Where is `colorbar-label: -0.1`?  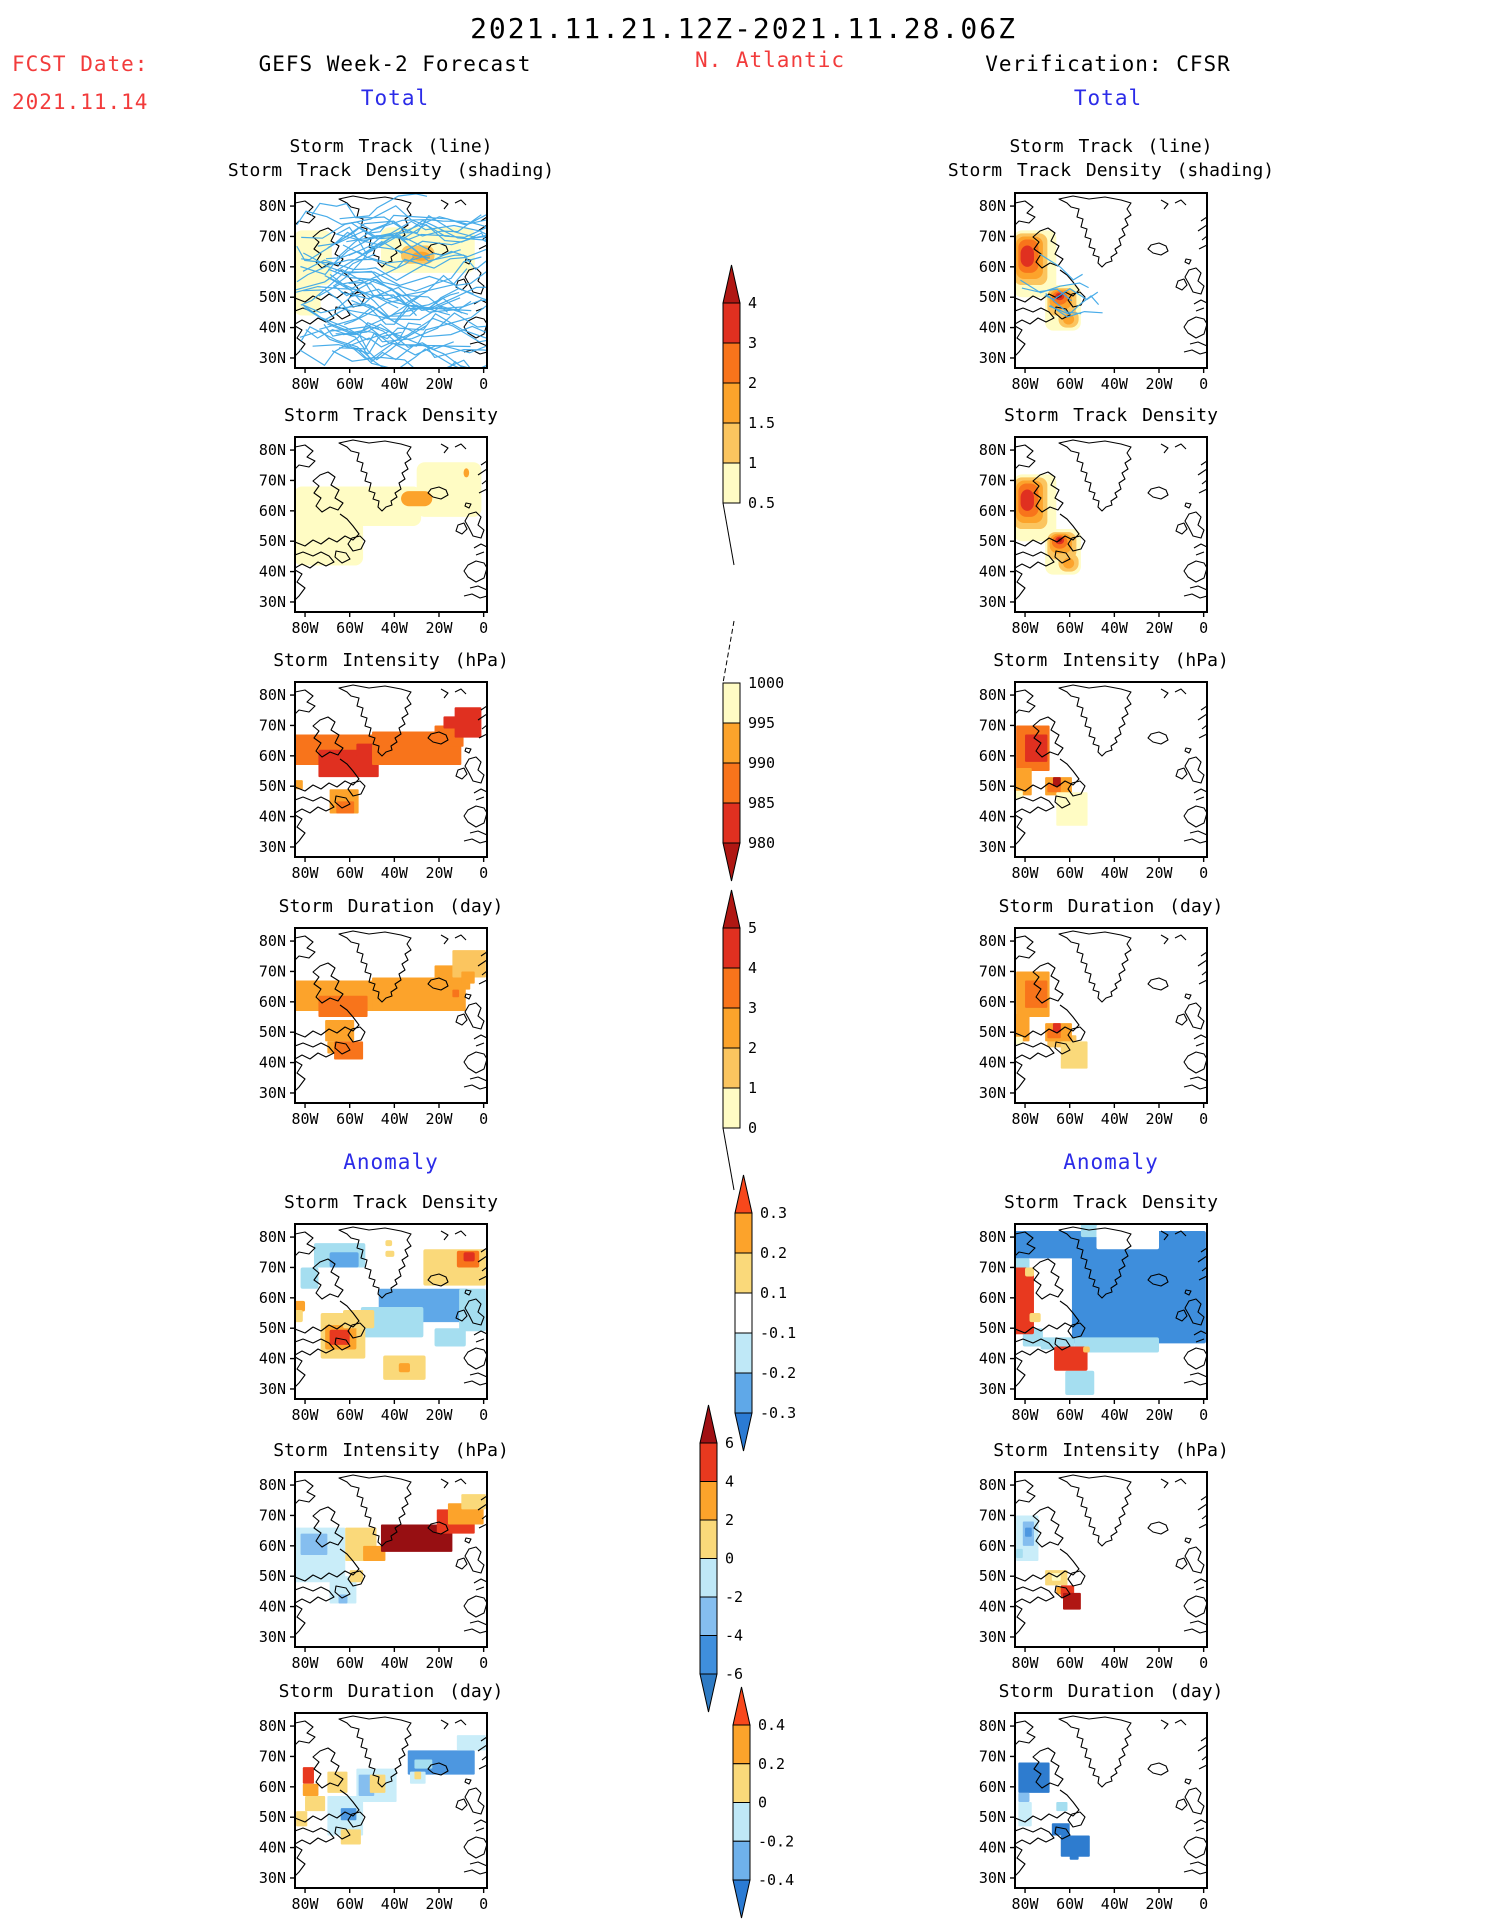
colorbar-label: -0.1 is located at coordinates (778, 1333).